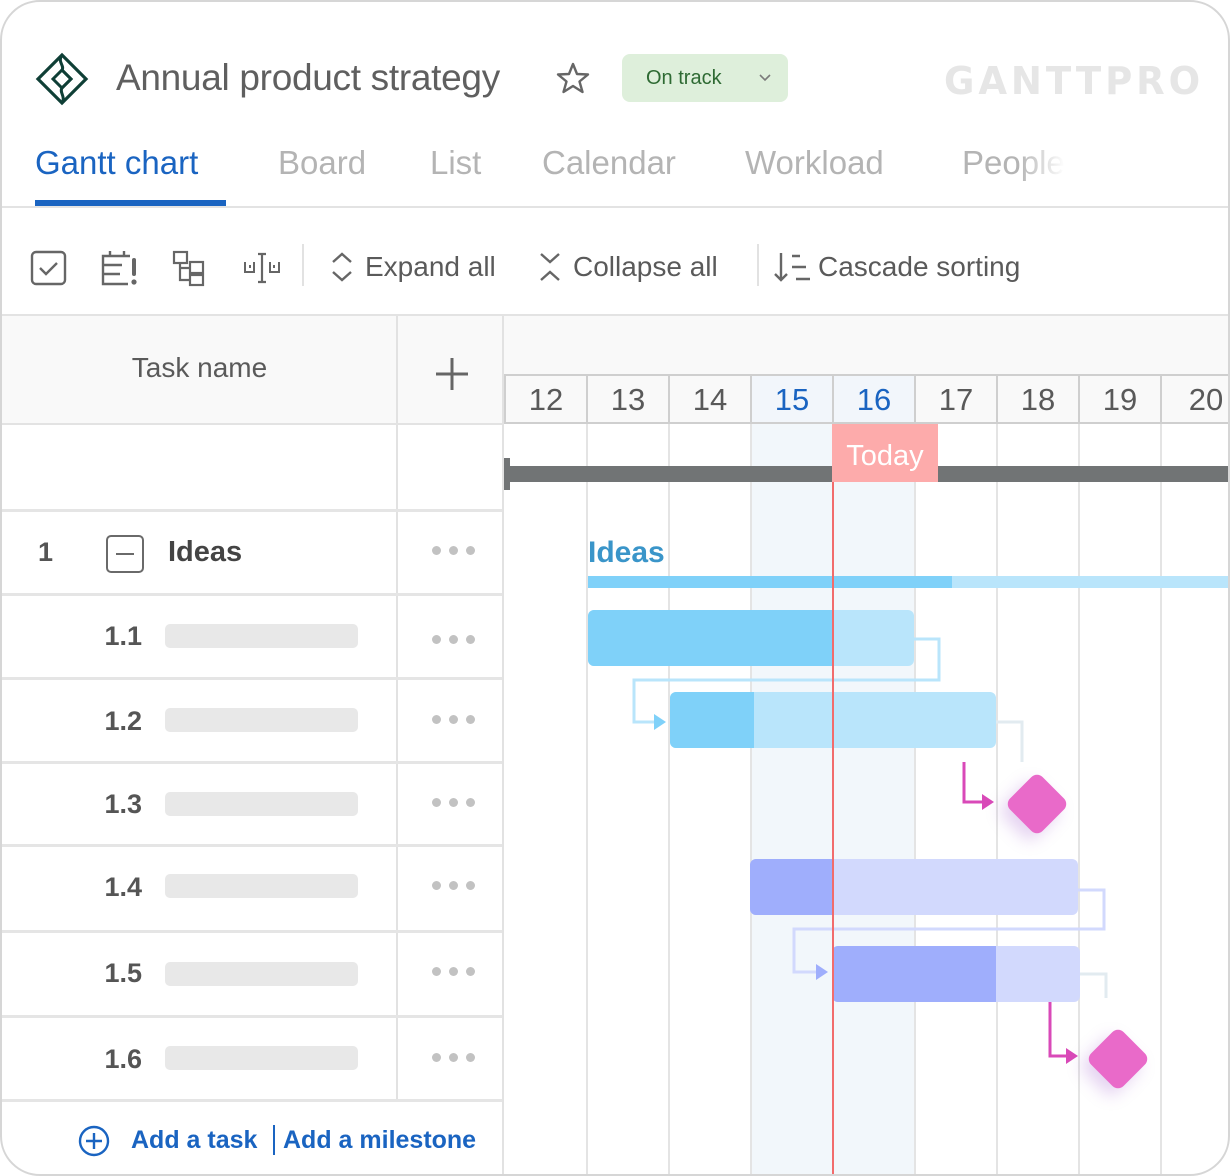  What do you see at coordinates (1194, 399) in the screenshot?
I see `day-cell: 20` at bounding box center [1194, 399].